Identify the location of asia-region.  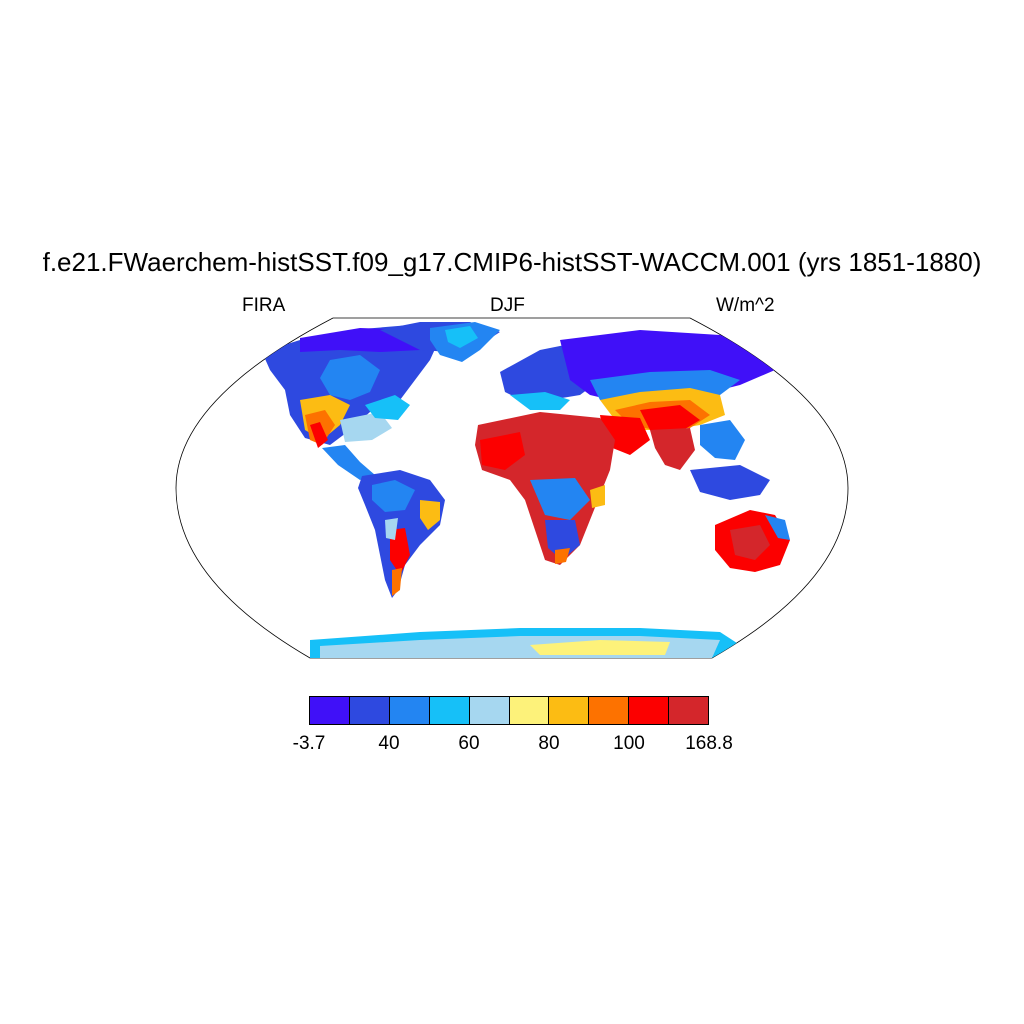
(667, 415).